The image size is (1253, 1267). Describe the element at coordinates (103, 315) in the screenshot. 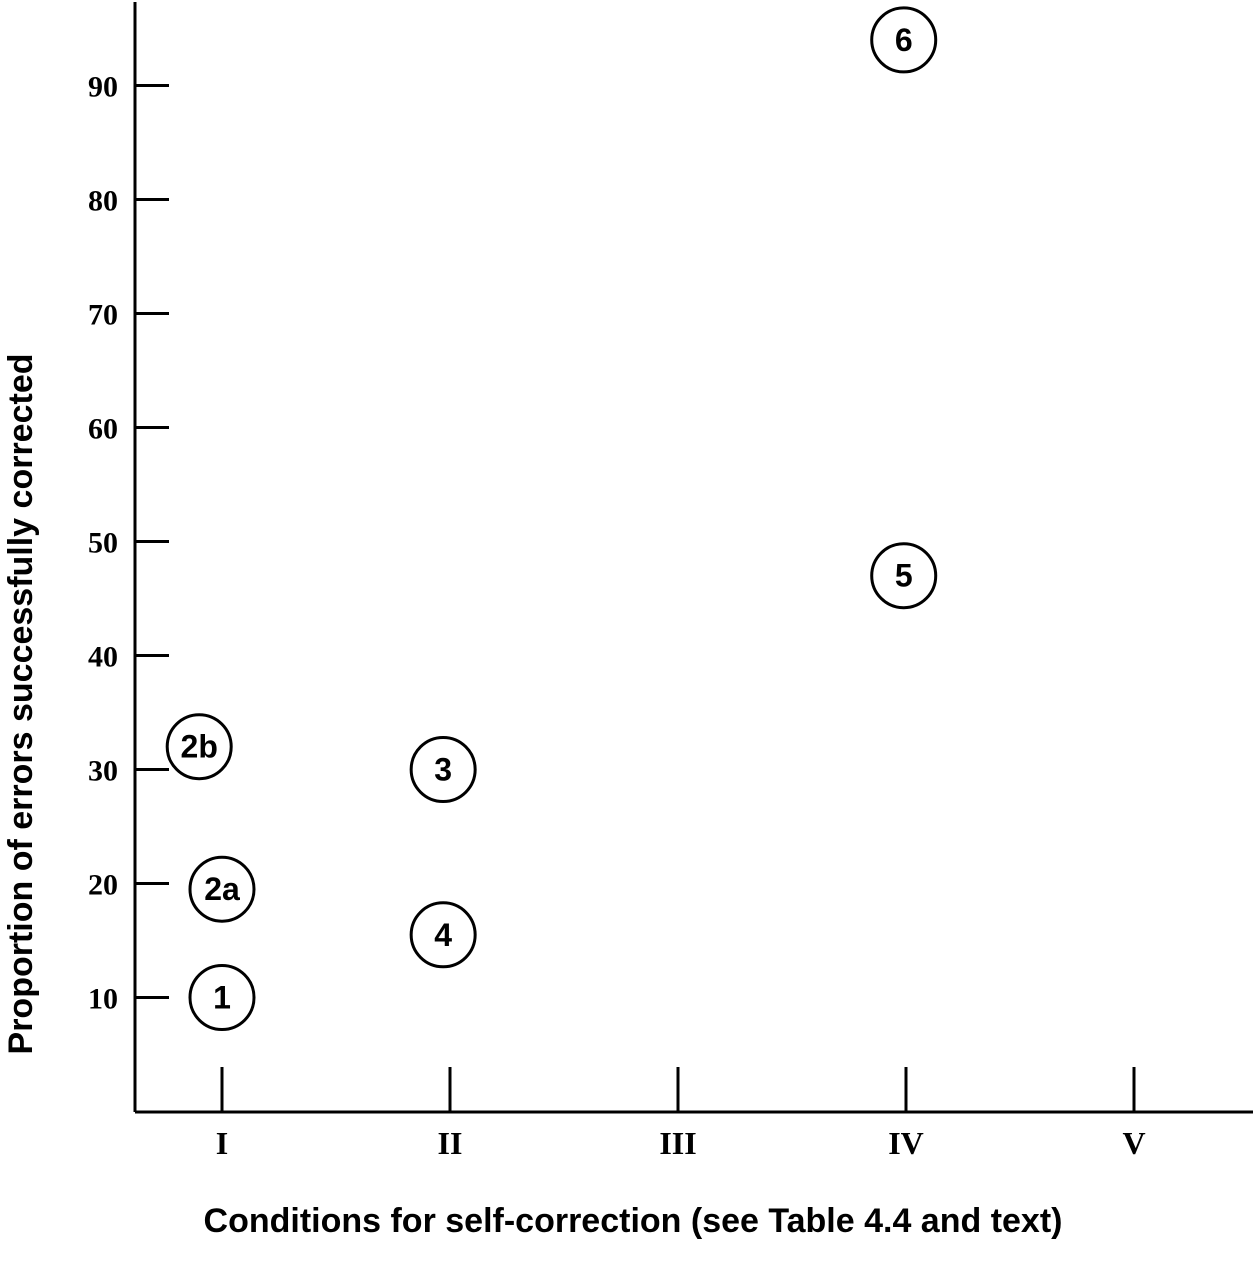

I see `y-tick-label: 70` at that location.